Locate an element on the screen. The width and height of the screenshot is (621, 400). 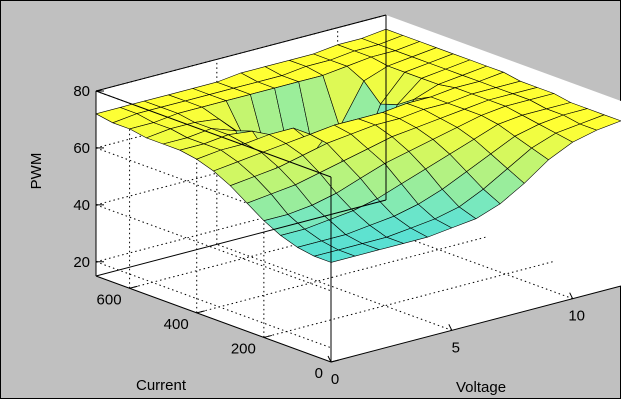
y-axis-label: Current is located at coordinates (161, 385).